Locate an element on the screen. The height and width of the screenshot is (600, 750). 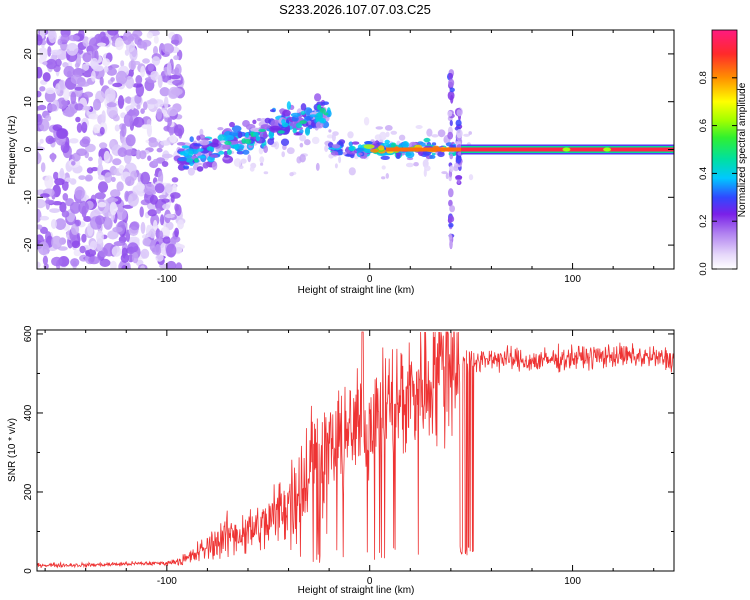
chart-title: S233.2026.107.07.03.C25 is located at coordinates (355, 9).